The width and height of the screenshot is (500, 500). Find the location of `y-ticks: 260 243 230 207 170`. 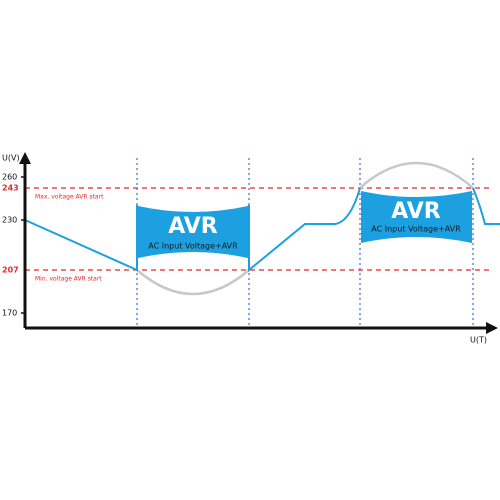

y-ticks: 260 243 230 207 170 is located at coordinates (10, 245).